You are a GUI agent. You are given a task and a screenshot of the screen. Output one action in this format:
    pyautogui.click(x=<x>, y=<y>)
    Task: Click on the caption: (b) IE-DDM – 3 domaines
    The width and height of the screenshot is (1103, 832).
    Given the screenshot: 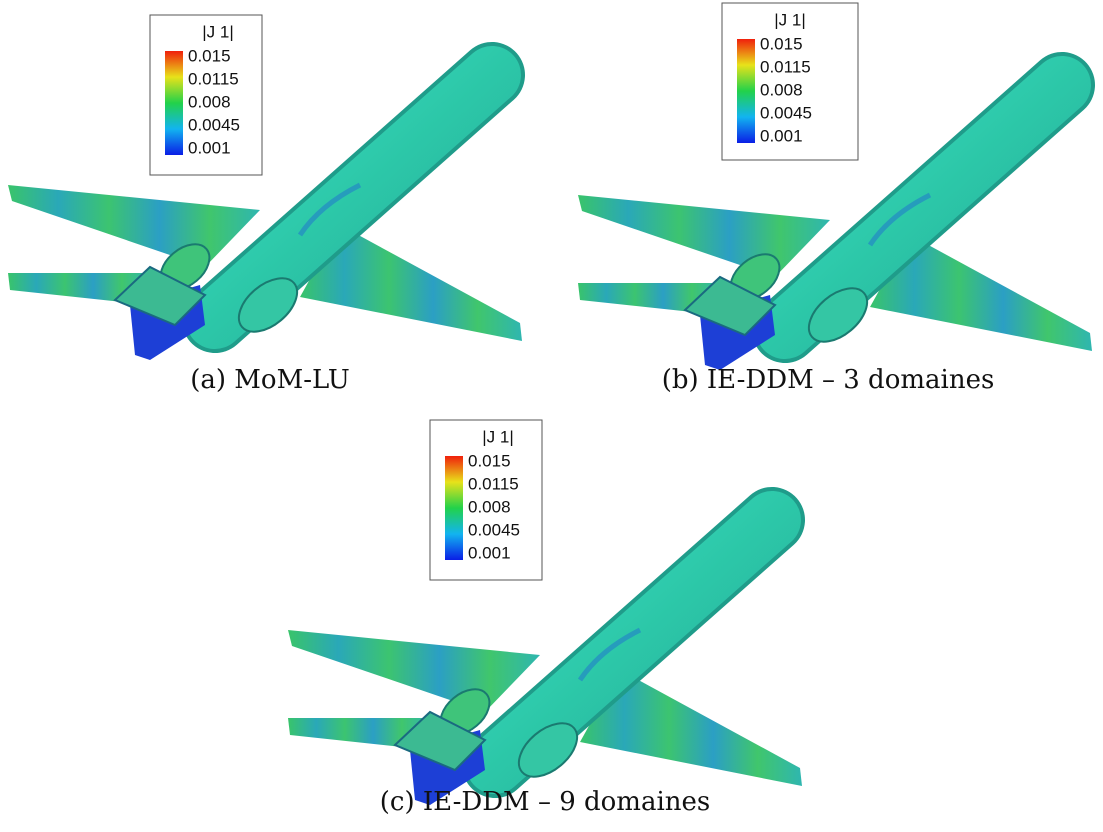 What is the action you would take?
    pyautogui.click(x=828, y=380)
    